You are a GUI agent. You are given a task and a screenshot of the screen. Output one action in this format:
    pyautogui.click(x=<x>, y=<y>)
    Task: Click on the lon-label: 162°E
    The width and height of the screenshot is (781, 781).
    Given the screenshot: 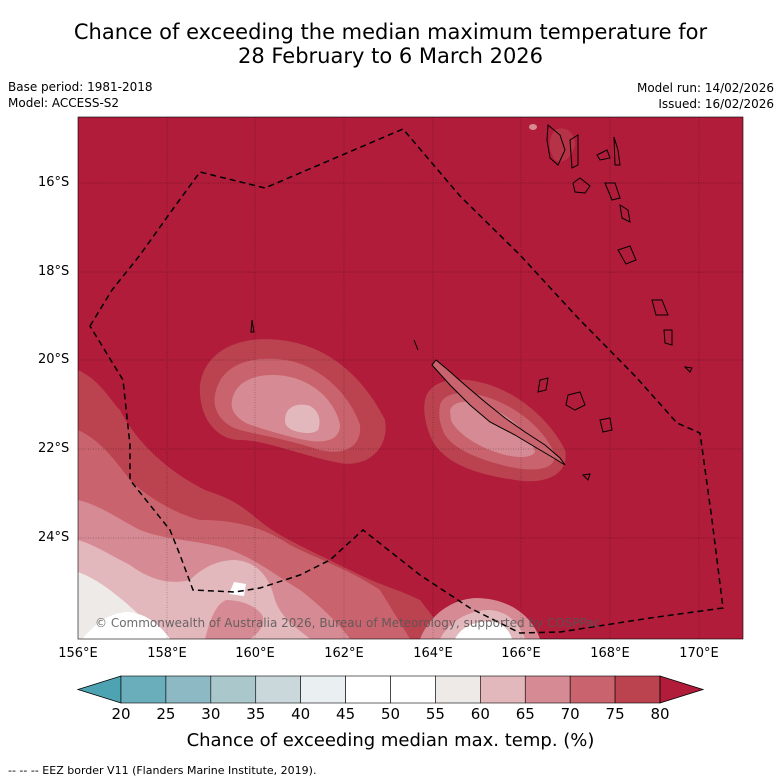 What is the action you would take?
    pyautogui.click(x=344, y=653)
    